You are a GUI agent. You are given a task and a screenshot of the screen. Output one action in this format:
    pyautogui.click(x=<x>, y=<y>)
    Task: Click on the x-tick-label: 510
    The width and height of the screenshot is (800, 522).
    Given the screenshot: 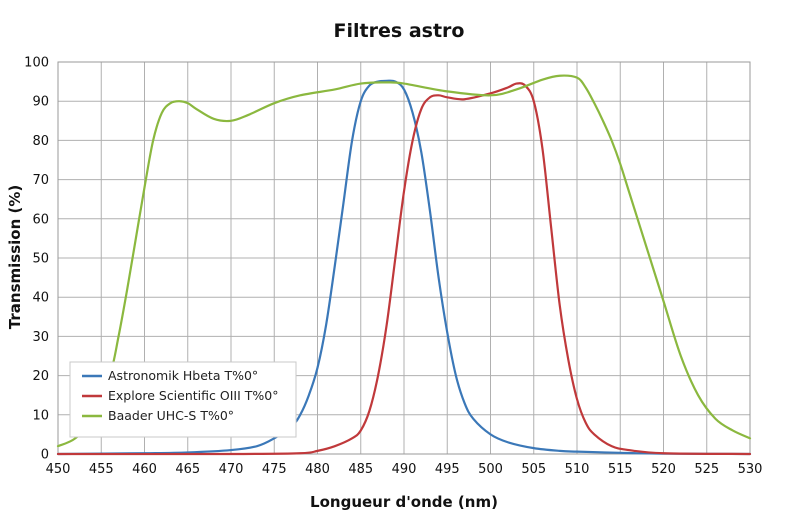 What is the action you would take?
    pyautogui.click(x=577, y=469)
    